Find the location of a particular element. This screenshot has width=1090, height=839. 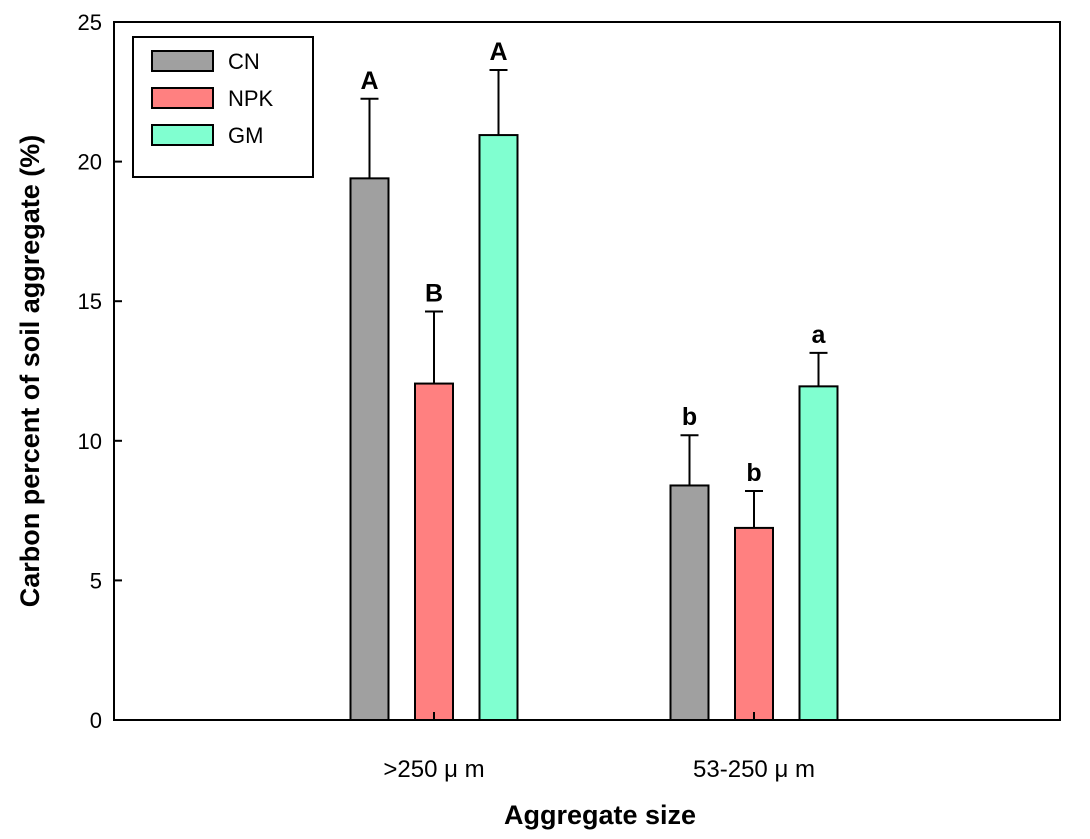

x-category-label: 53-250 μ m is located at coordinates (754, 769).